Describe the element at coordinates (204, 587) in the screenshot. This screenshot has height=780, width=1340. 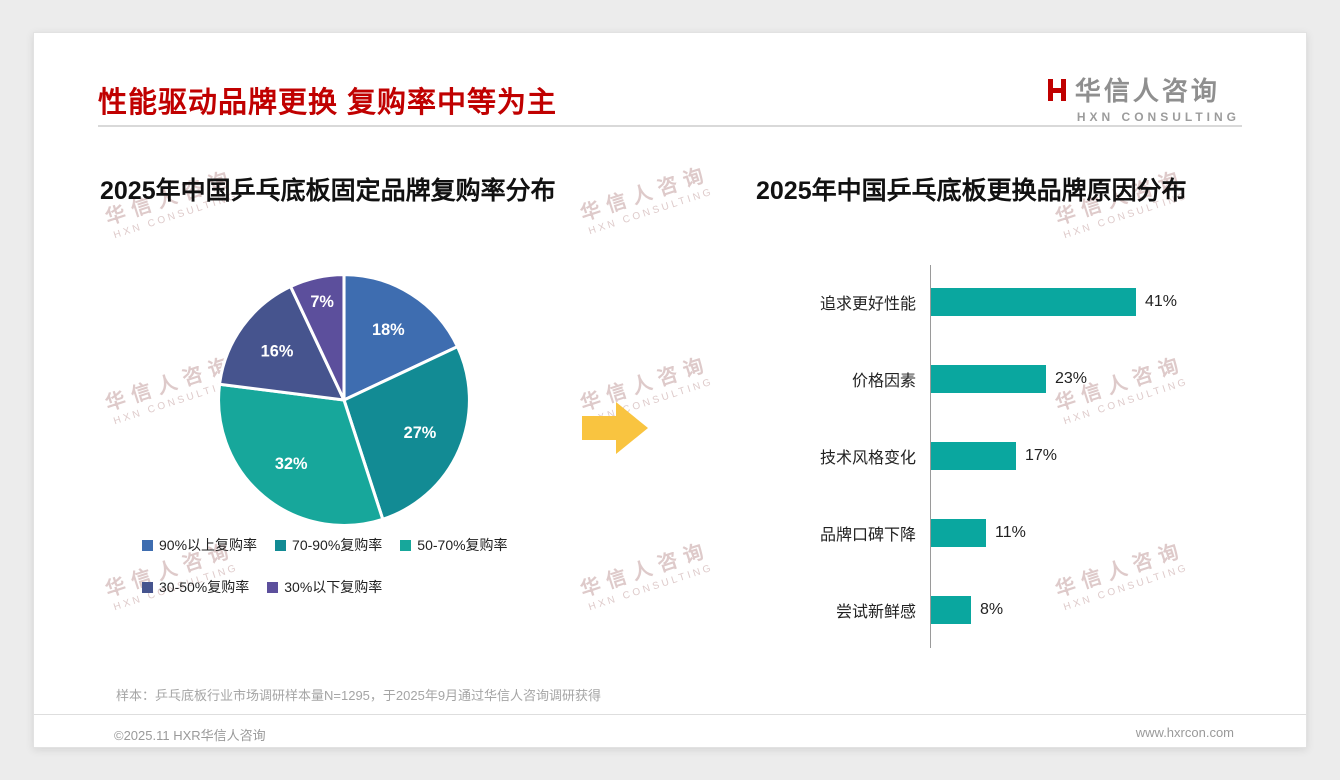
I see `legend-label: 30-50%复购率` at that location.